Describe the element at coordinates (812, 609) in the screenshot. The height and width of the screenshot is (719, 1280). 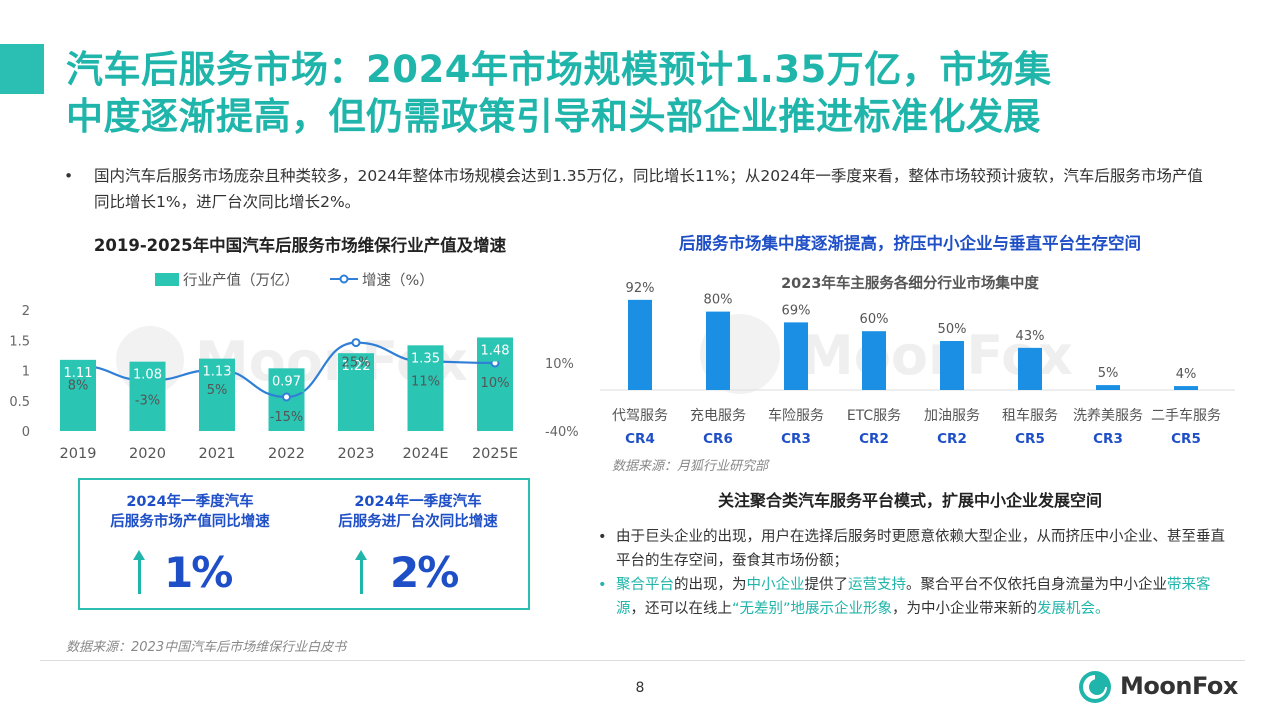
I see `highlight-equal-display: “无差别”地展示企业形象` at that location.